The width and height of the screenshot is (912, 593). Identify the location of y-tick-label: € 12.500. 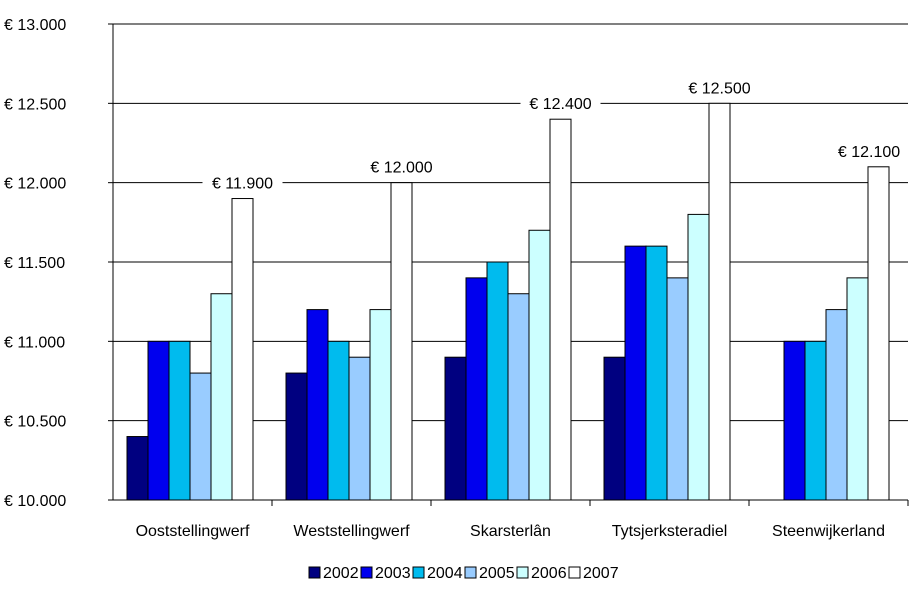
(35, 104).